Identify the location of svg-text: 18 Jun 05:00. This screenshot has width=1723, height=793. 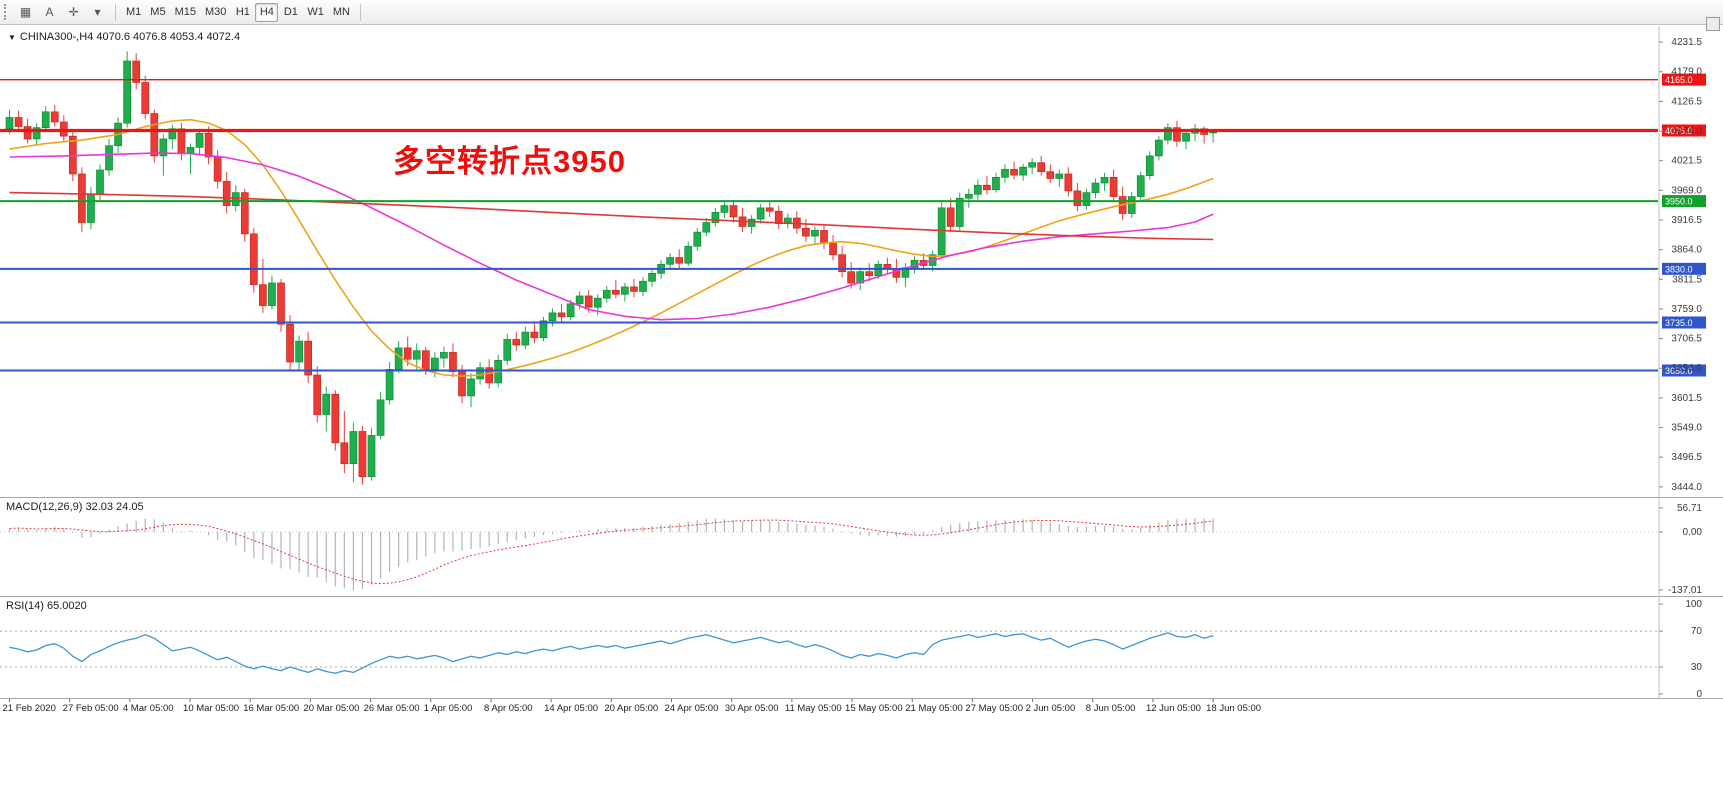
(1233, 708).